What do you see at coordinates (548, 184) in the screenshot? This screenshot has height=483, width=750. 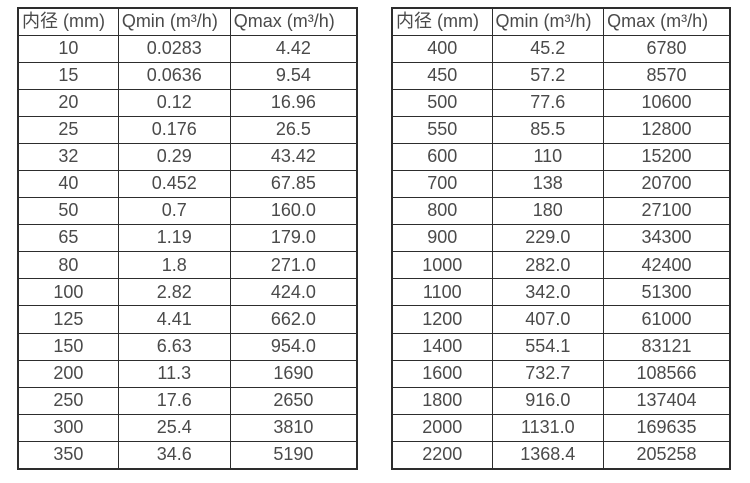 I see `qmin-cell: 138` at bounding box center [548, 184].